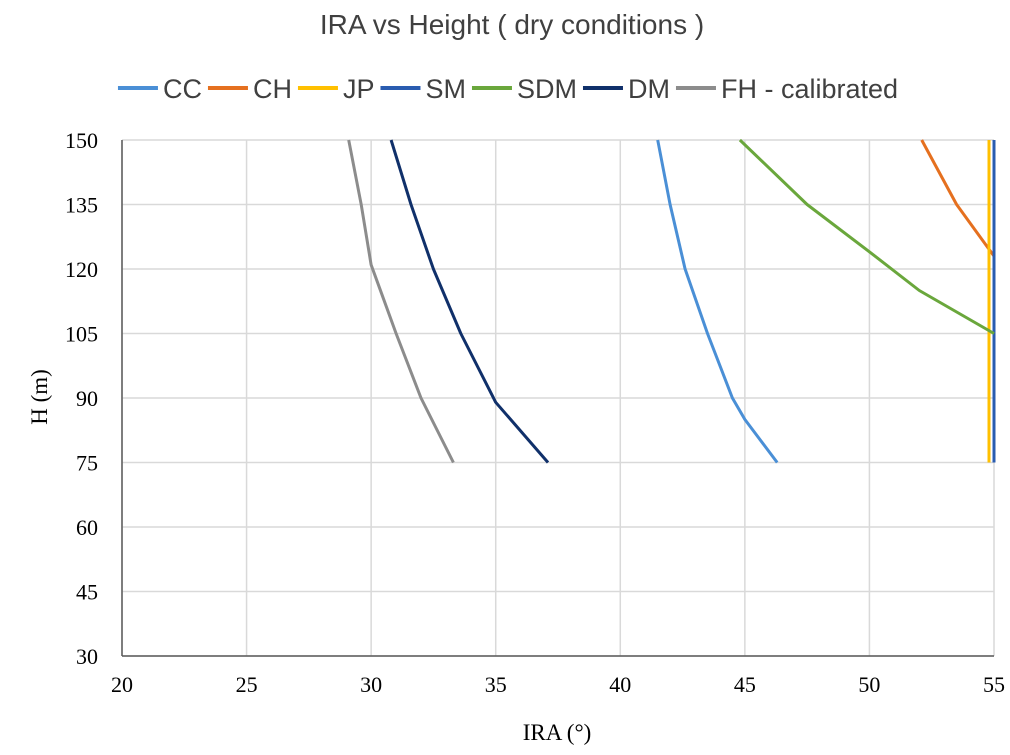 The image size is (1010, 755). What do you see at coordinates (81, 140) in the screenshot?
I see `y-tick-label: 150` at bounding box center [81, 140].